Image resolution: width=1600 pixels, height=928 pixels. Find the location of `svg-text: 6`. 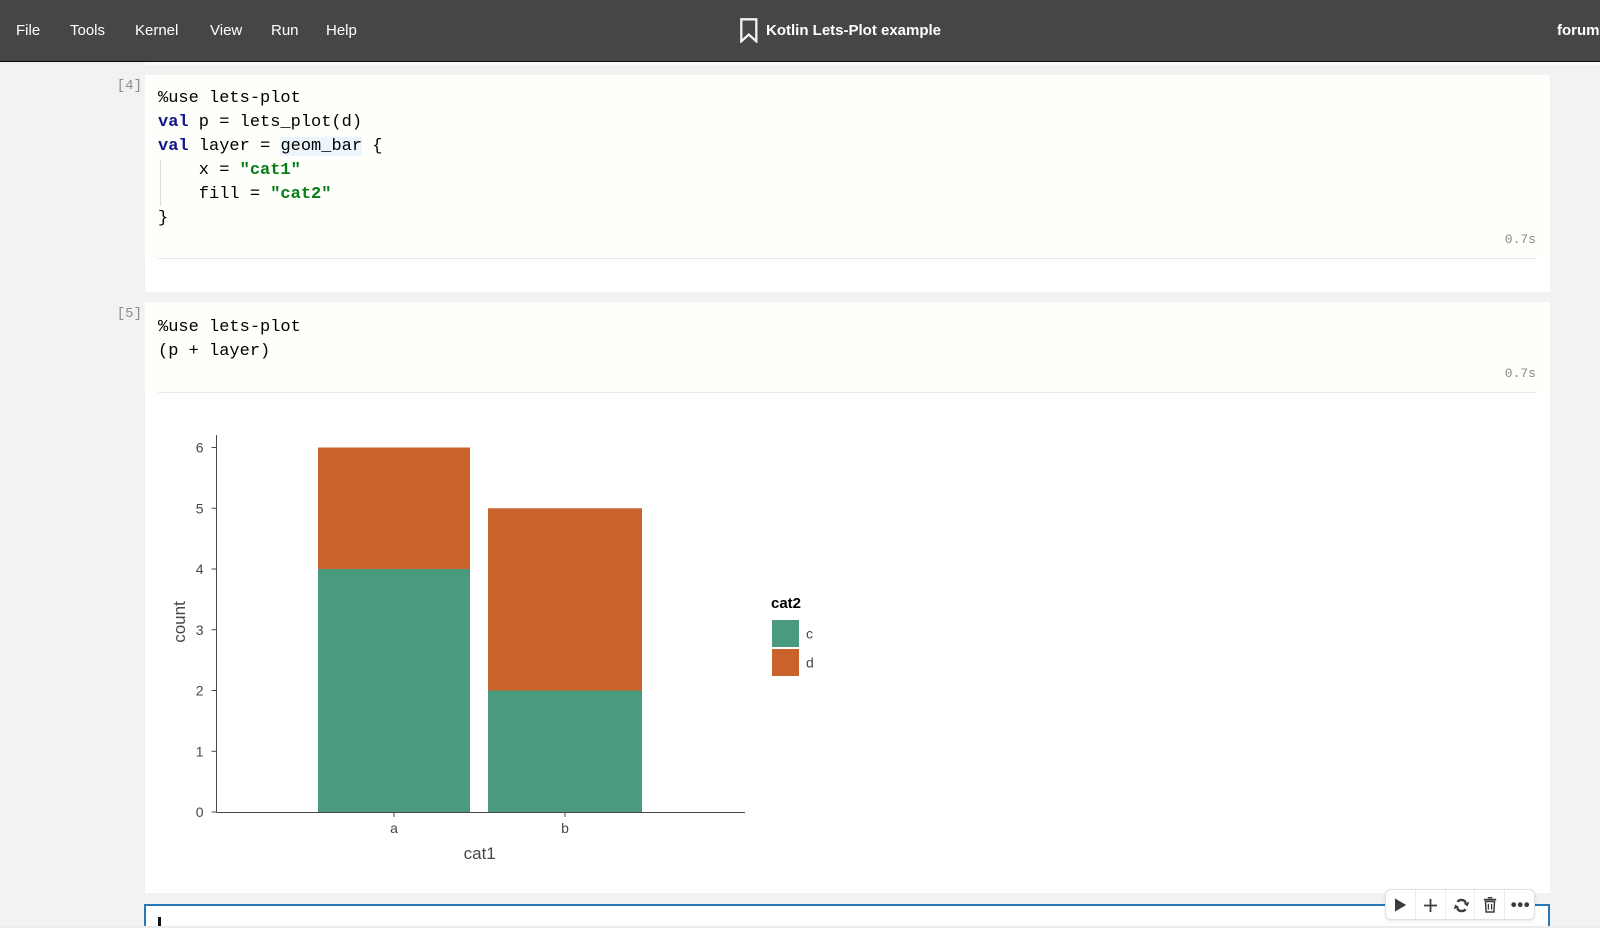

svg-text: 6 is located at coordinates (200, 448).